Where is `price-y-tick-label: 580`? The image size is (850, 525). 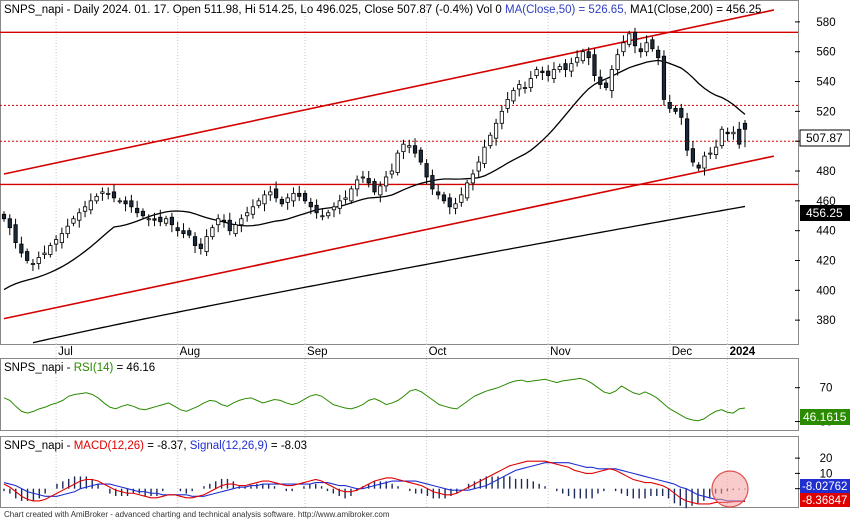 price-y-tick-label: 580 is located at coordinates (825, 23).